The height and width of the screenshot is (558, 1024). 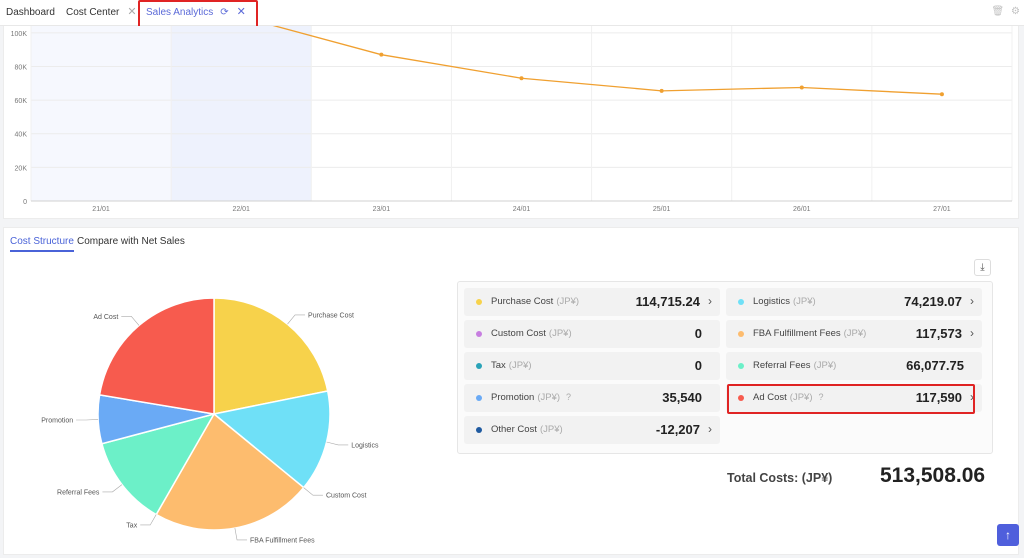 I want to click on x-tick-label: 27/01, so click(x=942, y=209).